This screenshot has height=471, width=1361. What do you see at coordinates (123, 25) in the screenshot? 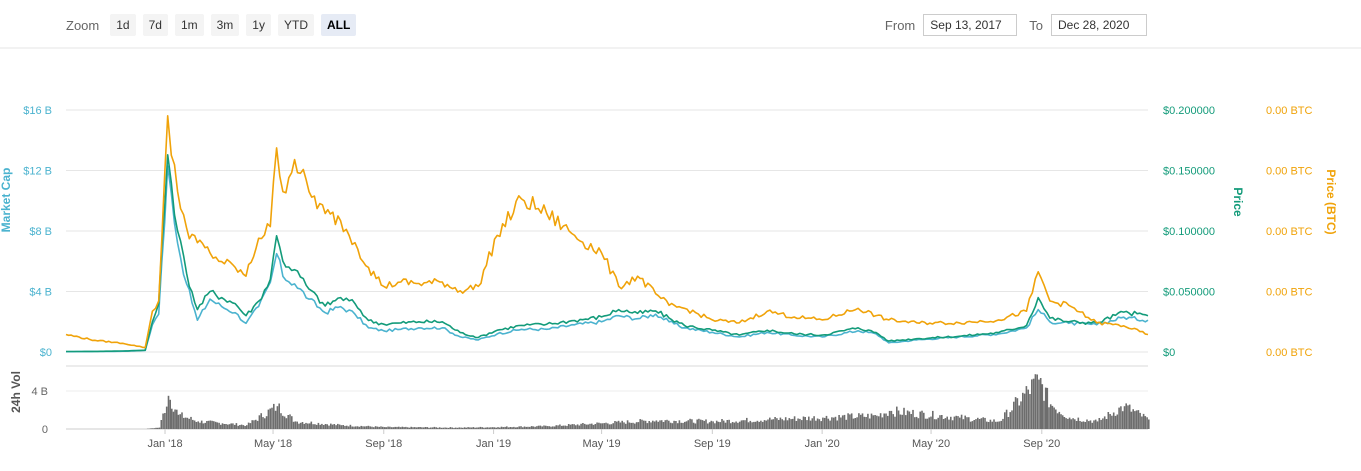
I see `zoom-1d-button: 1d` at bounding box center [123, 25].